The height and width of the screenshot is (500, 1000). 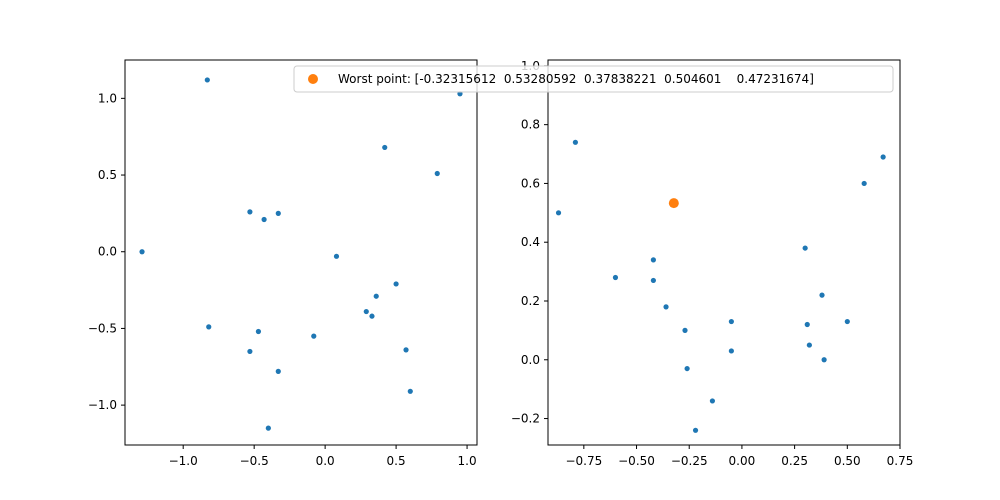 What do you see at coordinates (530, 242) in the screenshot?
I see `y-tick-label: 0.4` at bounding box center [530, 242].